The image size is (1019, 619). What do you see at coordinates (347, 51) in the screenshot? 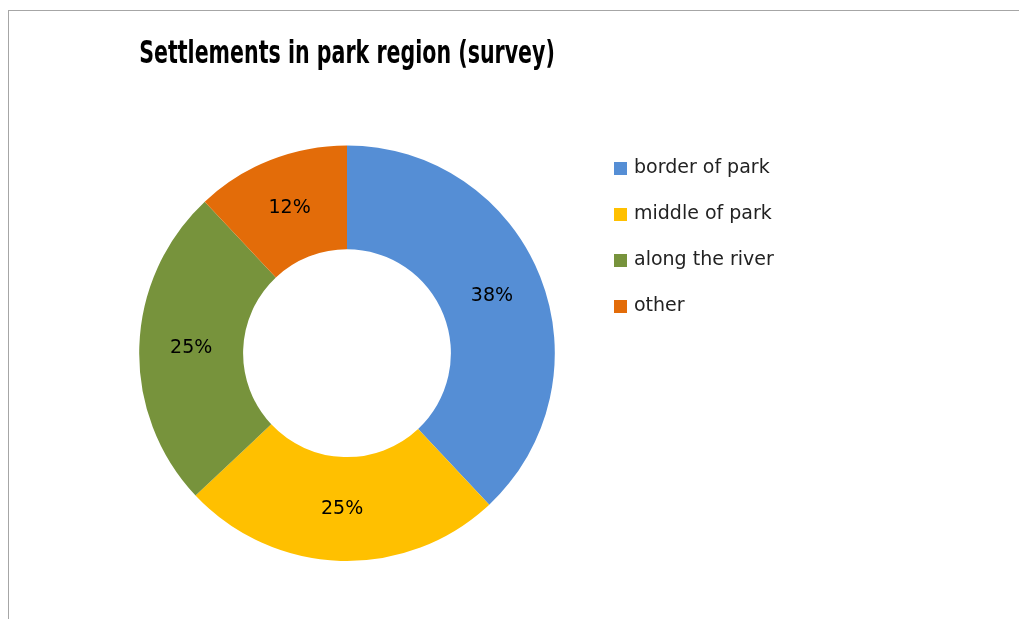
I see `chart-title: Settlements in park region (survey)` at bounding box center [347, 51].